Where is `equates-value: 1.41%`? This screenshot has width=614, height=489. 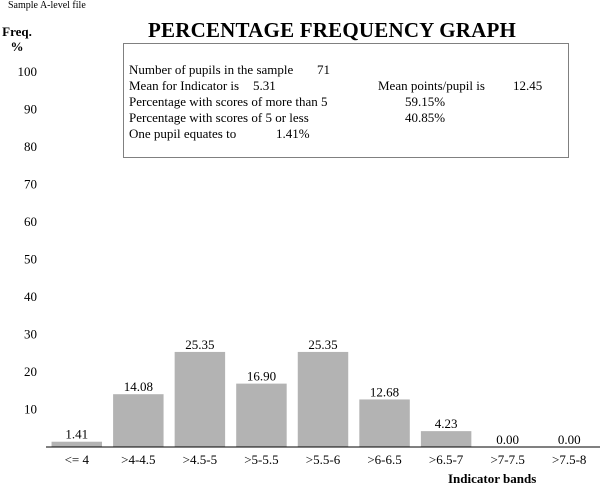 equates-value: 1.41% is located at coordinates (293, 133).